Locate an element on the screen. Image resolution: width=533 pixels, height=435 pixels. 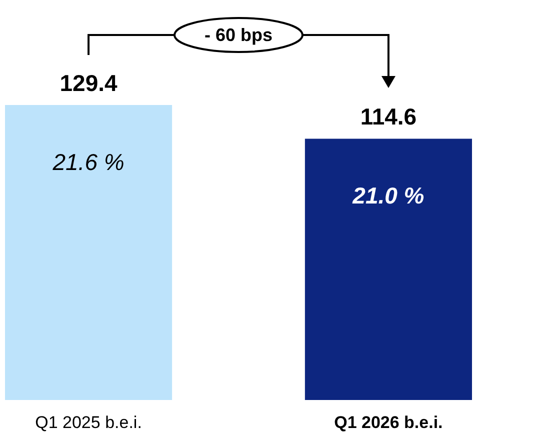
annotation: 21.6 % is located at coordinates (88, 162).